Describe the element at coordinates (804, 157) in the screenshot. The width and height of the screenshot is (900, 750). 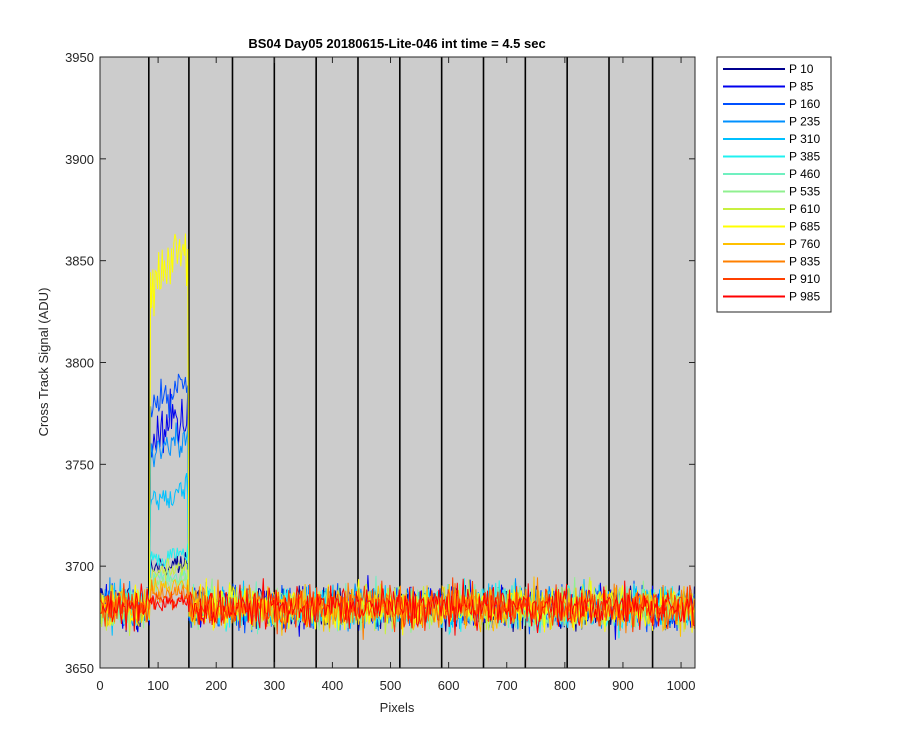
I see `legend-label-p-385: P 385` at that location.